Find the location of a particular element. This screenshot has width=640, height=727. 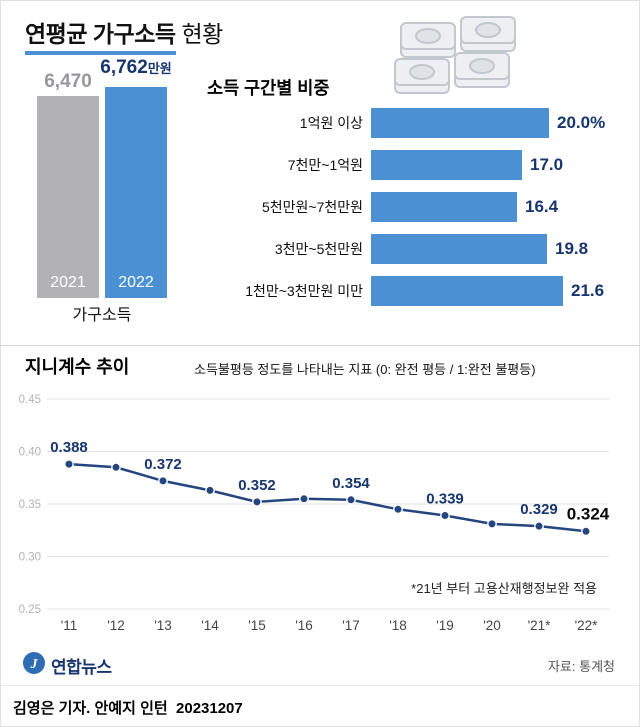

section-divider is located at coordinates (320, 345).